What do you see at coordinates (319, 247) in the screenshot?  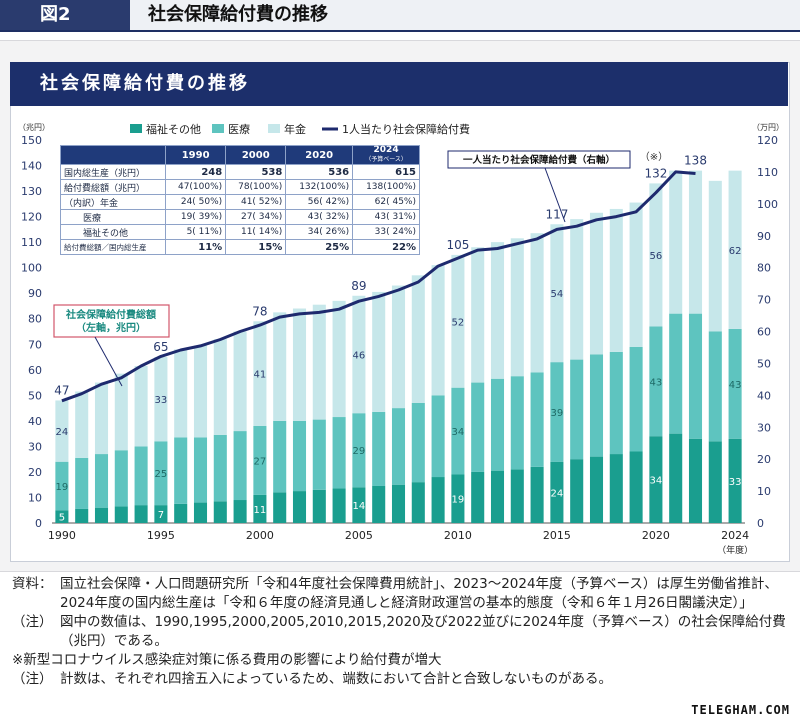 I see `table-cell: 25%` at bounding box center [319, 247].